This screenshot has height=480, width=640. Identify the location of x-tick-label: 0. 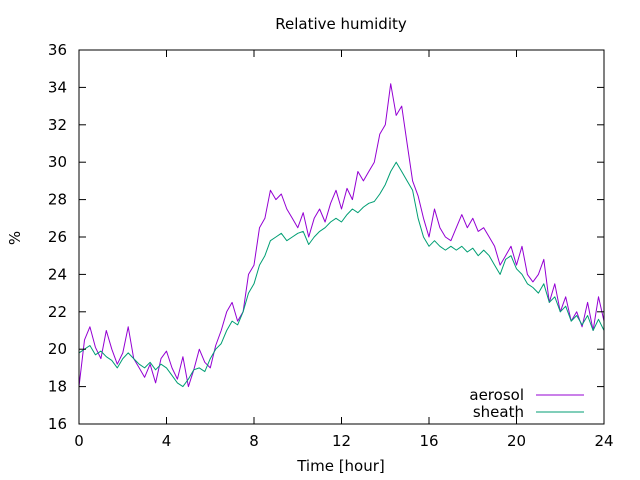
(79, 441).